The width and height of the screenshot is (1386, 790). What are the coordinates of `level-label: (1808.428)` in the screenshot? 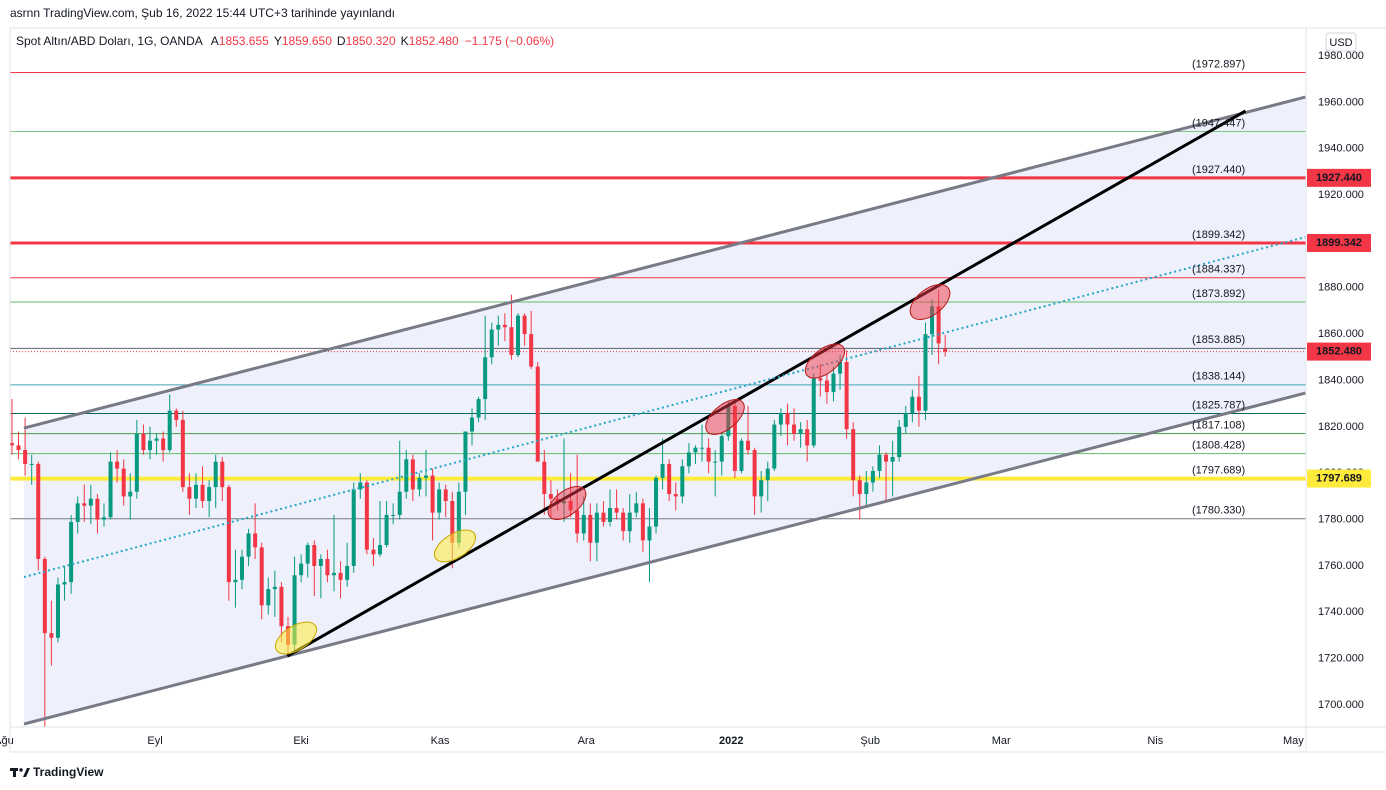 It's located at (1218, 446).